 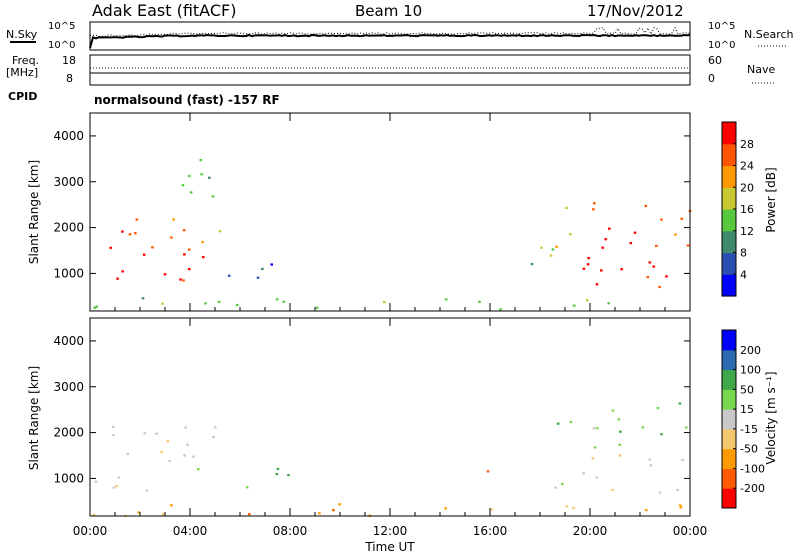 I want to click on time-xtick-label: 20:00, so click(x=590, y=531).